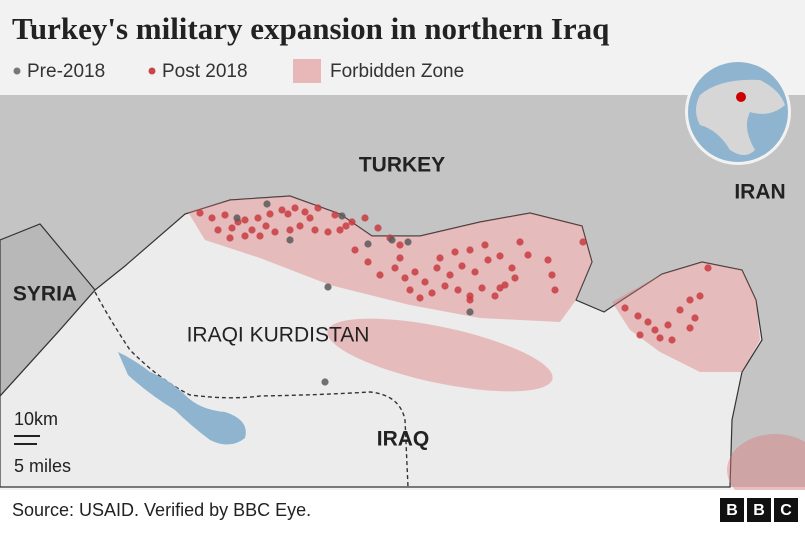 This screenshot has height=537, width=805. I want to click on country-label: SYRIA, so click(45, 294).